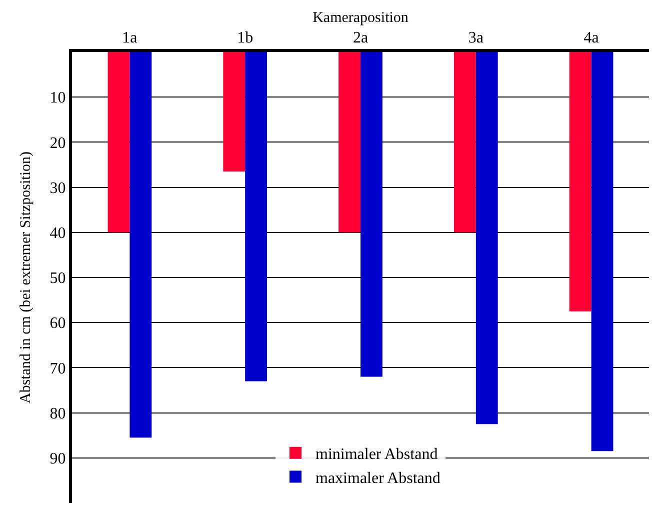  What do you see at coordinates (58, 98) in the screenshot?
I see `y-tick-label: 10` at bounding box center [58, 98].